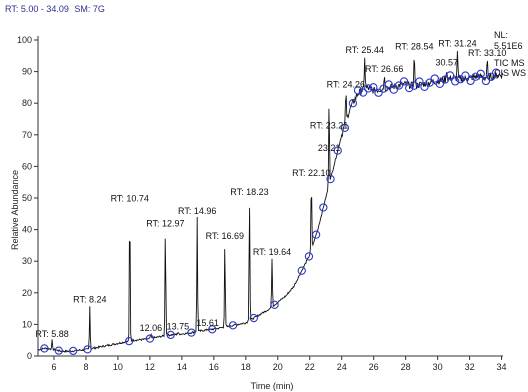 Image resolution: width=528 pixels, height=392 pixels. What do you see at coordinates (51, 334) in the screenshot?
I see `peak-label: RT: 5.88` at bounding box center [51, 334].